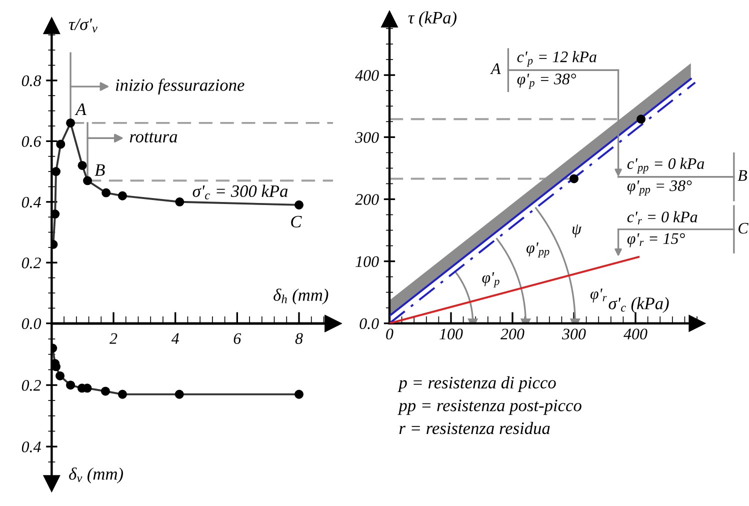  I want to click on text: C, so click(743, 228).